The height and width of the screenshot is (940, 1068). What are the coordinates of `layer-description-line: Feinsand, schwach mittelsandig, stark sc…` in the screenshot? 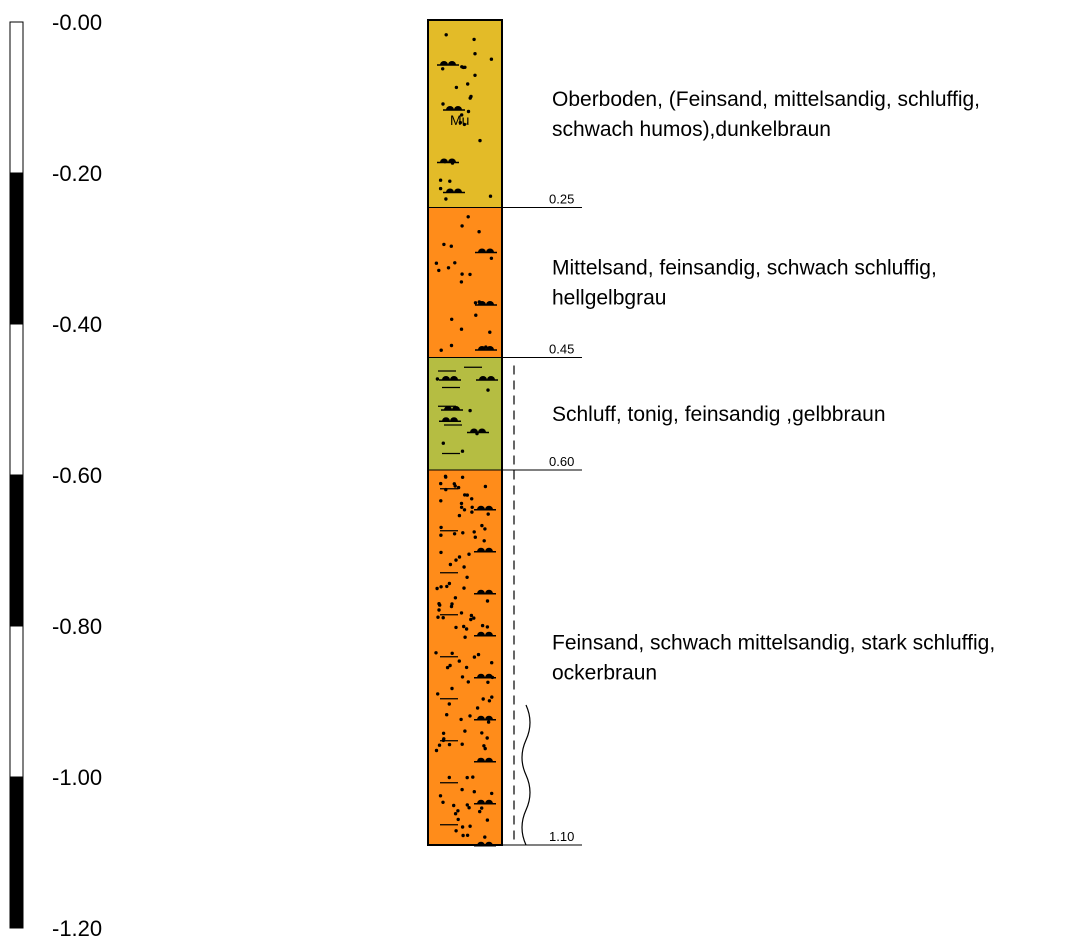 It's located at (773, 643).